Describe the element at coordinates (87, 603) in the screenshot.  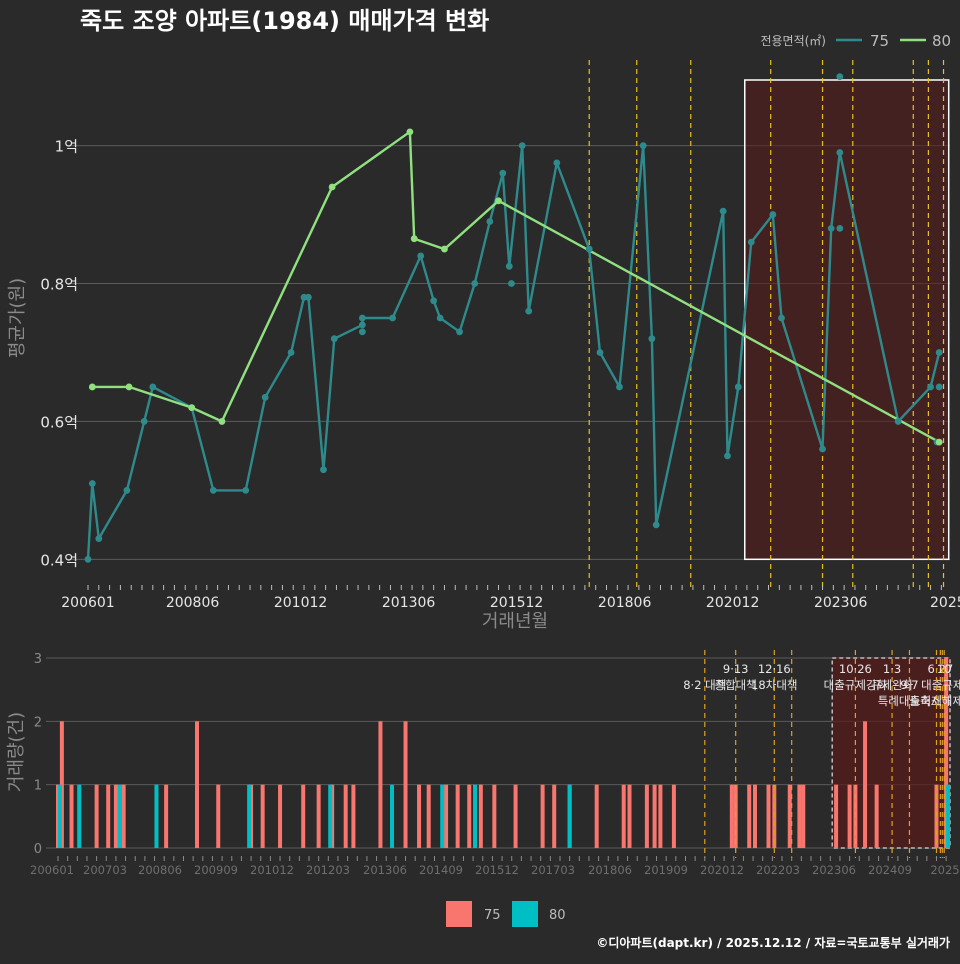
I see `x-tick-label: 200601` at that location.